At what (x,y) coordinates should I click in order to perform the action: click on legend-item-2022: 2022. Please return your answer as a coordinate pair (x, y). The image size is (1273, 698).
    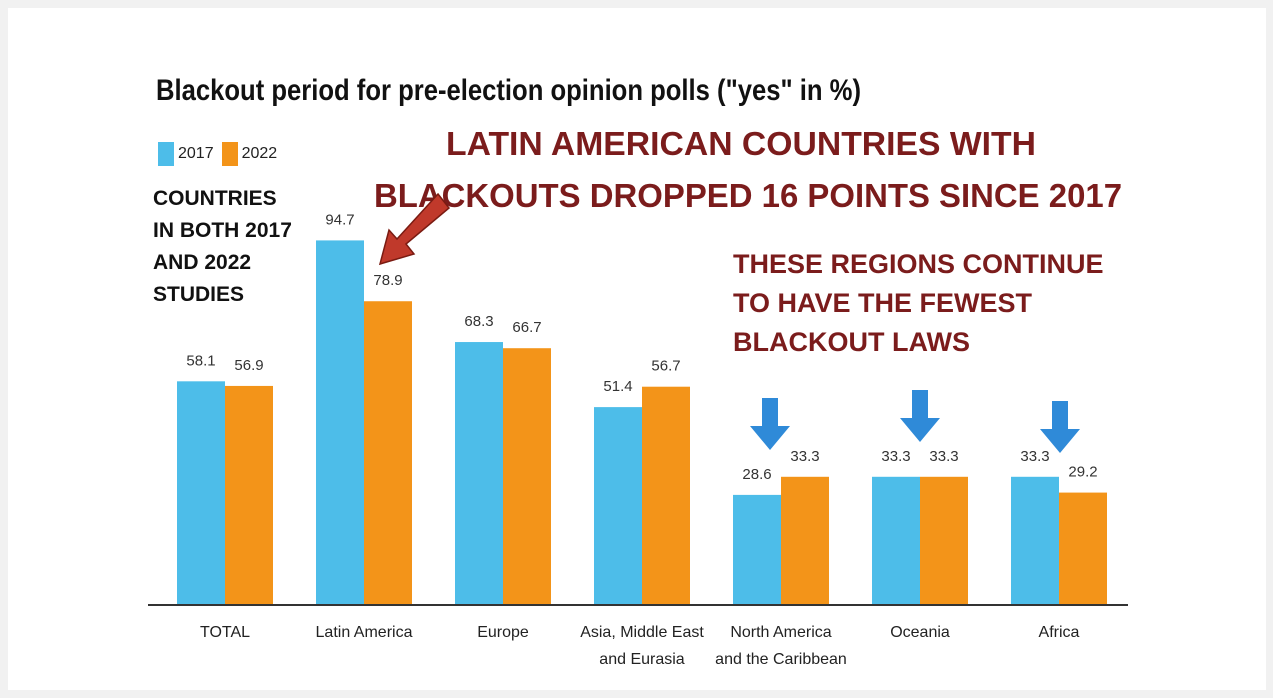
    Looking at the image, I should click on (249, 154).